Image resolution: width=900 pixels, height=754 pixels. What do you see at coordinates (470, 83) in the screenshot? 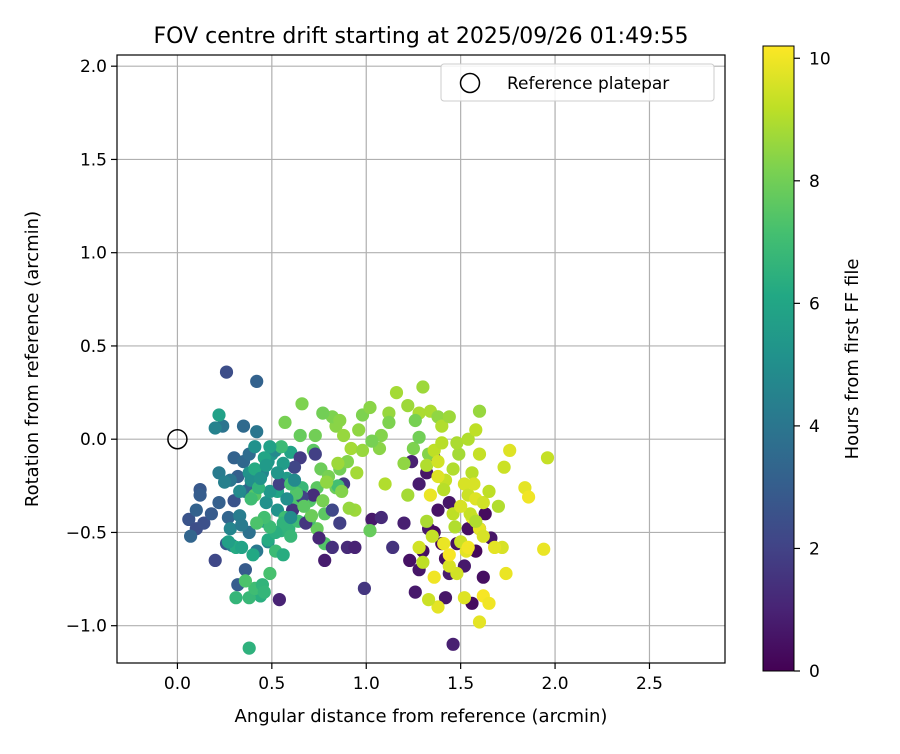
I see `legend-marker-icon` at bounding box center [470, 83].